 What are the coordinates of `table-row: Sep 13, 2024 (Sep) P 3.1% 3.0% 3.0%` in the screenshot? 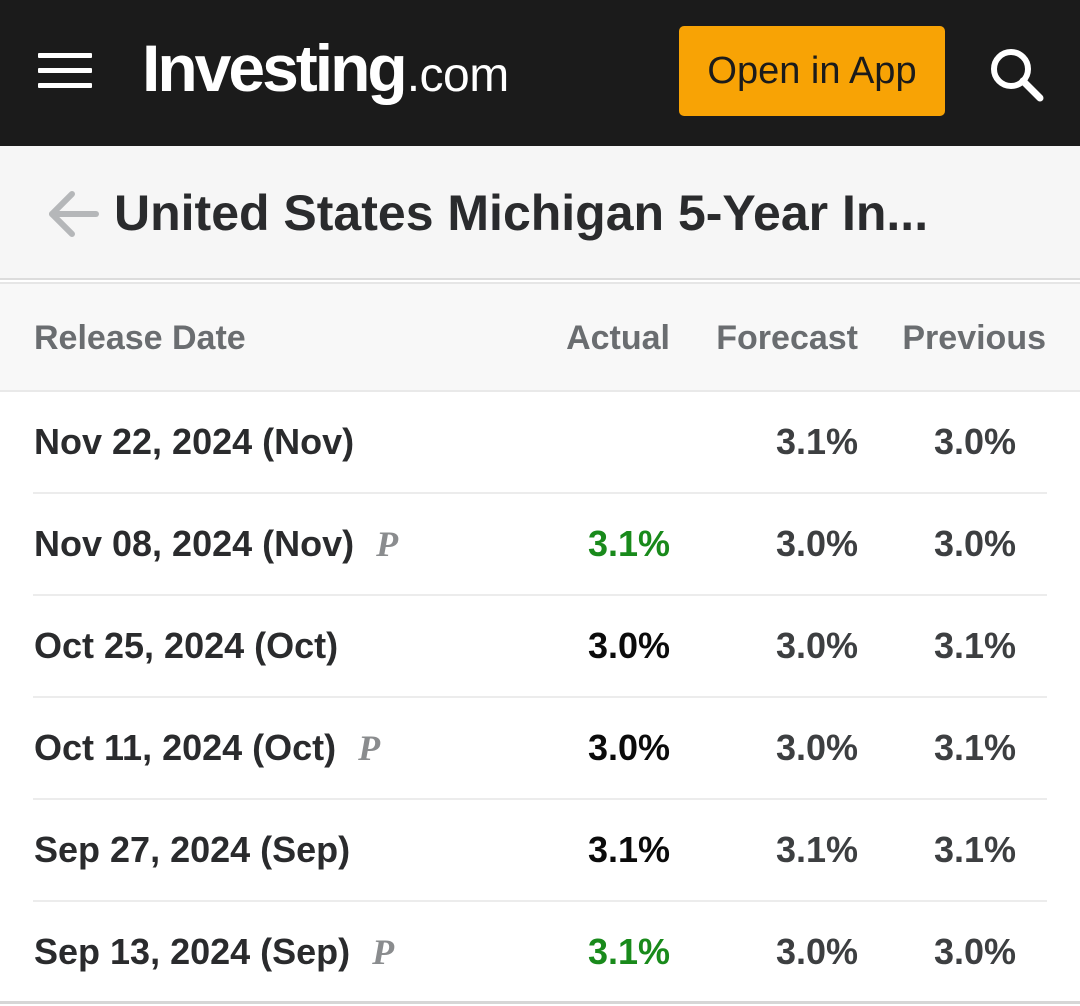 It's located at (540, 953).